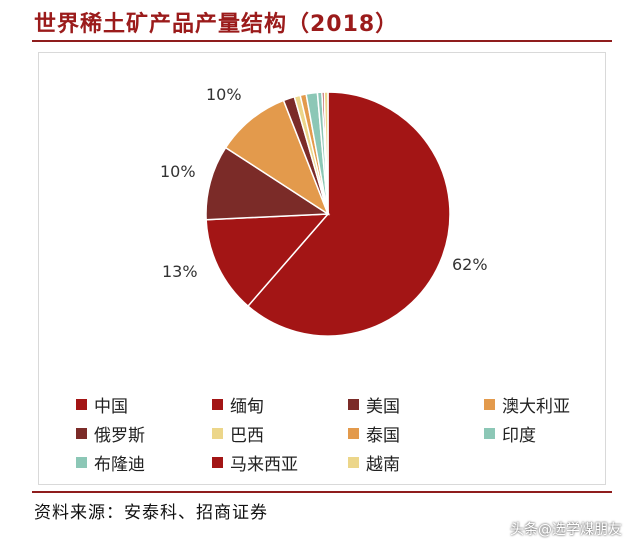  I want to click on title-underline, so click(322, 41).